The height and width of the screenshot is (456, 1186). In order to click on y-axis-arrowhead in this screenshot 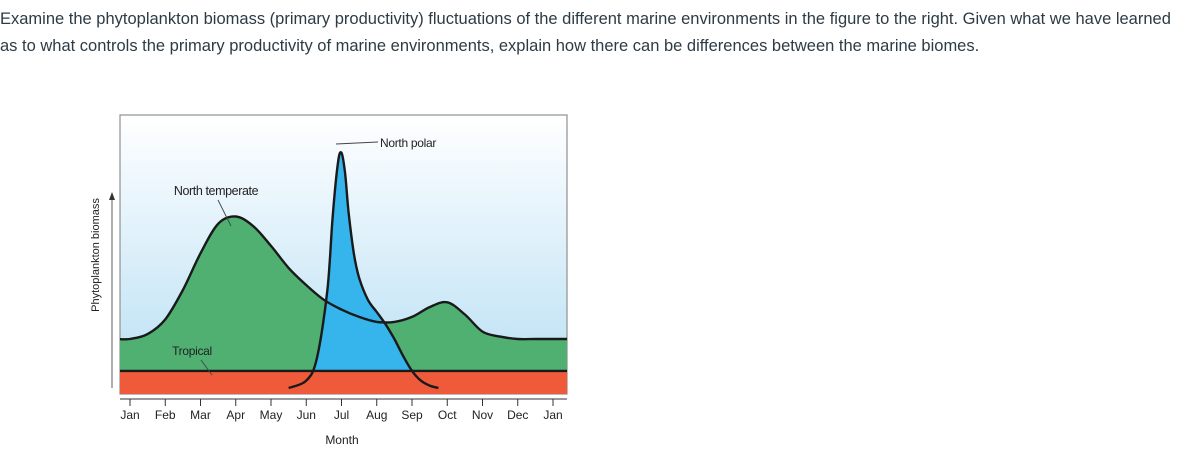, I will do `click(112, 196)`.